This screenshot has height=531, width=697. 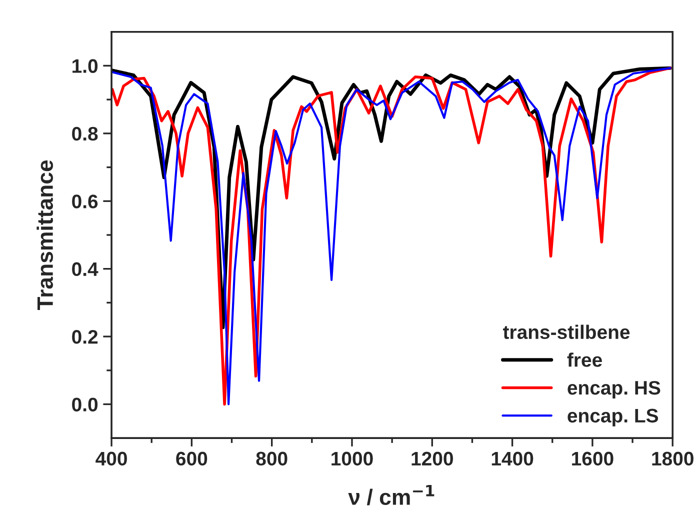 I want to click on x-axis-title: ν / cm$^{−1}$, so click(x=391, y=495).